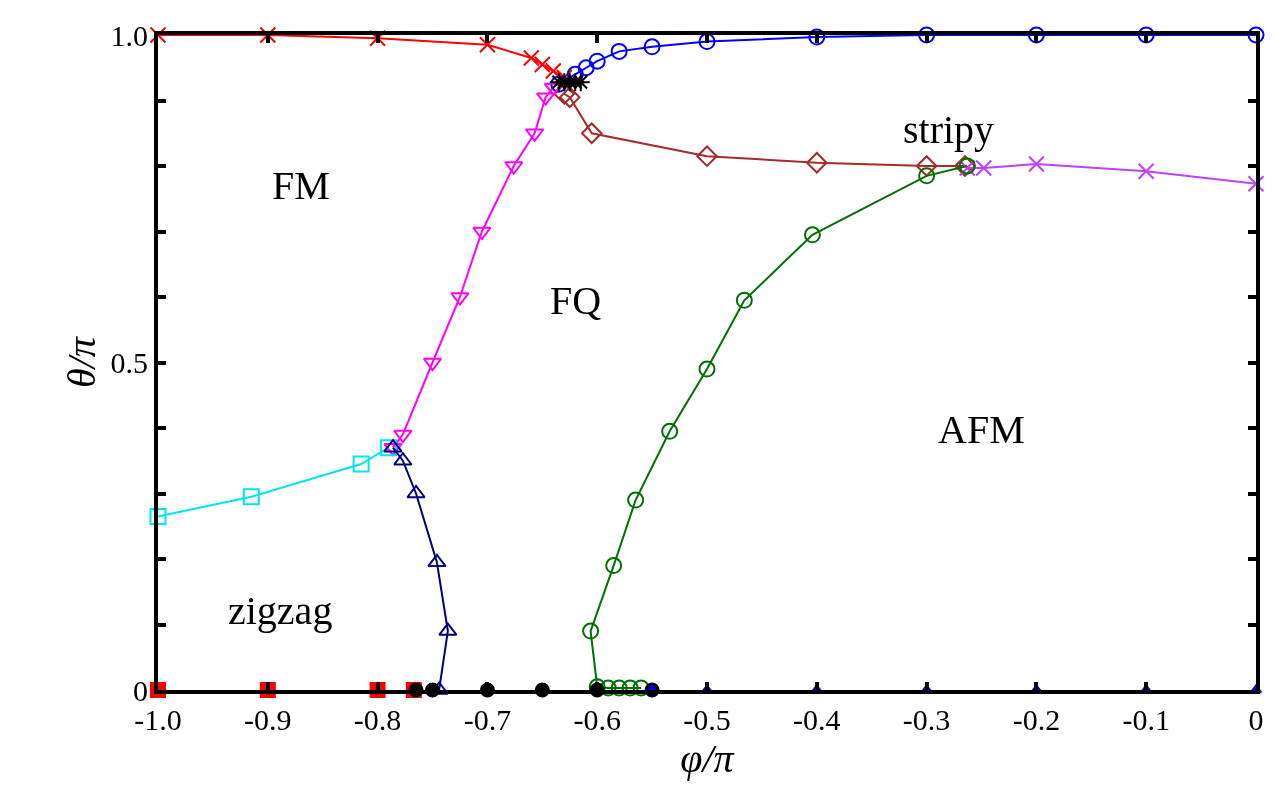 This screenshot has width=1276, height=812. What do you see at coordinates (597, 719) in the screenshot?
I see `x-tick-label: -0.6` at bounding box center [597, 719].